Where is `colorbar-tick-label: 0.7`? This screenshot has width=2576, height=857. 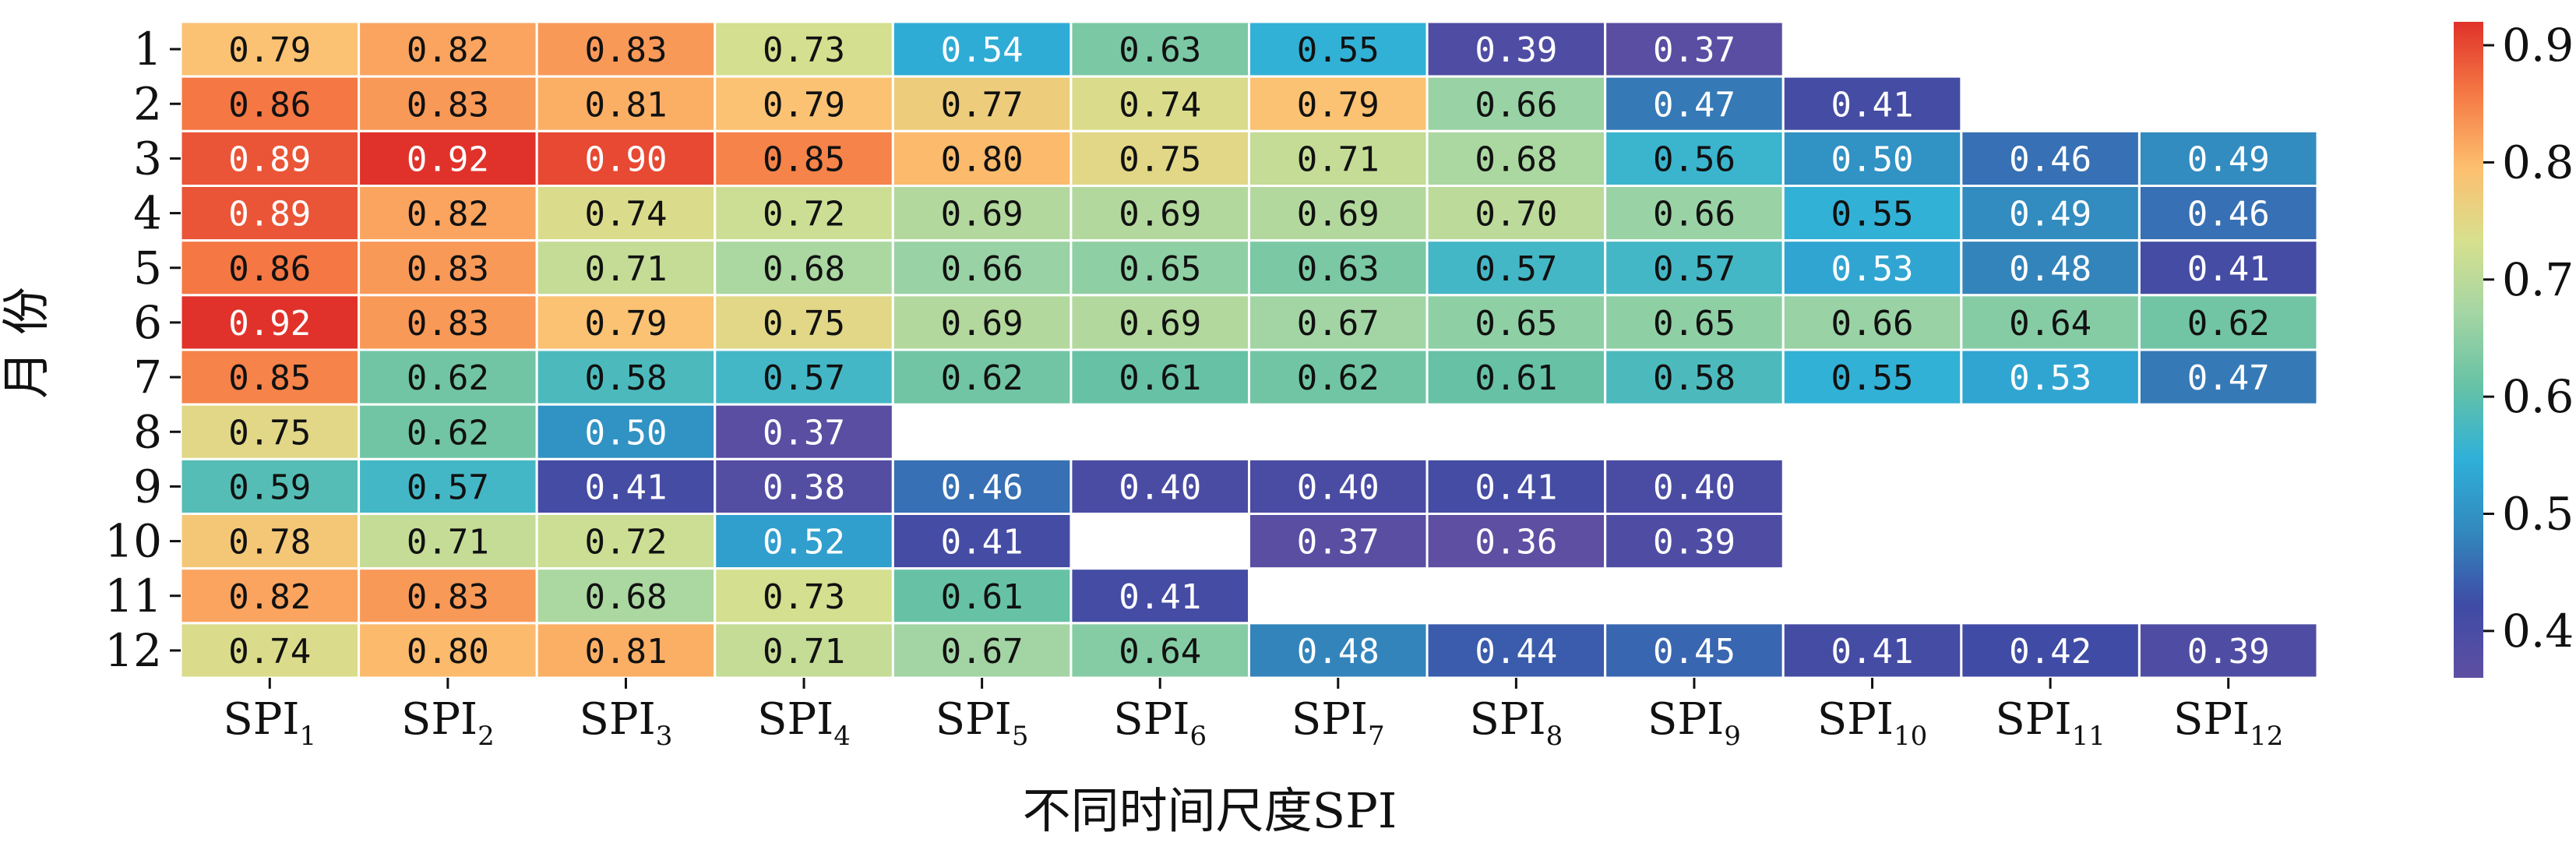
colorbar-tick-label: 0.7 is located at coordinates (2538, 279).